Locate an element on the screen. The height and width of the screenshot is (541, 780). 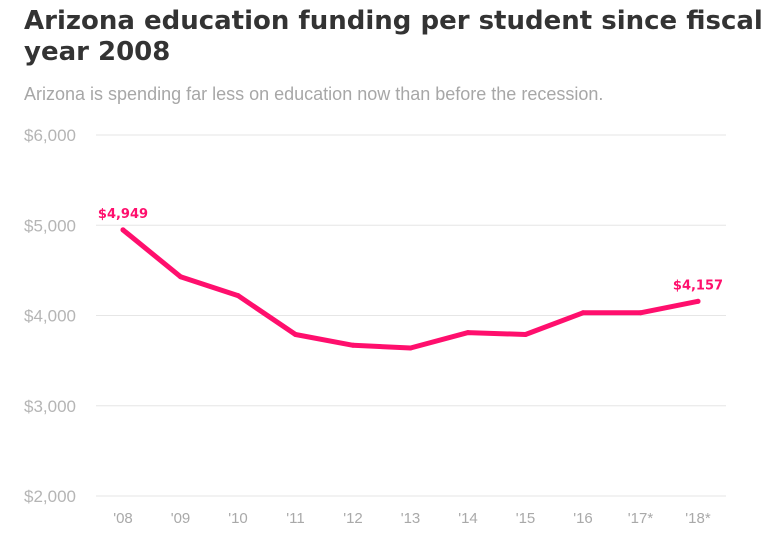
y-tick-label: $6,000 is located at coordinates (50, 135).